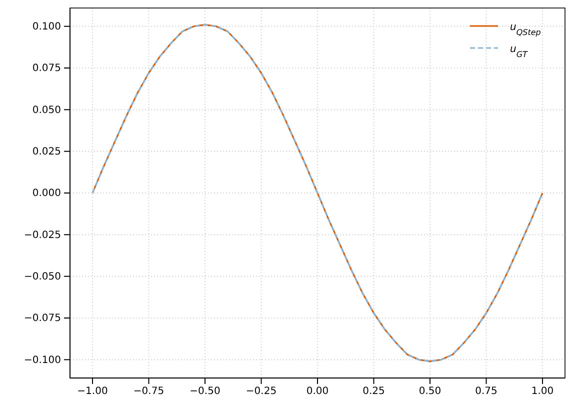 Image resolution: width=571 pixels, height=408 pixels. I want to click on y-tick-label: −0.075, so click(42, 318).